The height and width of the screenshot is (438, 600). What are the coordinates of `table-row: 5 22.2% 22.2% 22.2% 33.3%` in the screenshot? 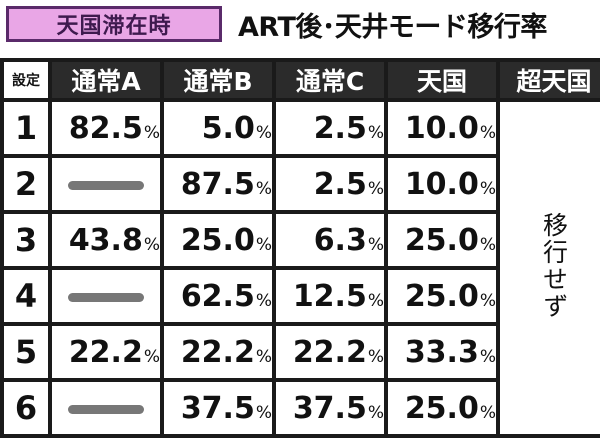 It's located at (302, 352).